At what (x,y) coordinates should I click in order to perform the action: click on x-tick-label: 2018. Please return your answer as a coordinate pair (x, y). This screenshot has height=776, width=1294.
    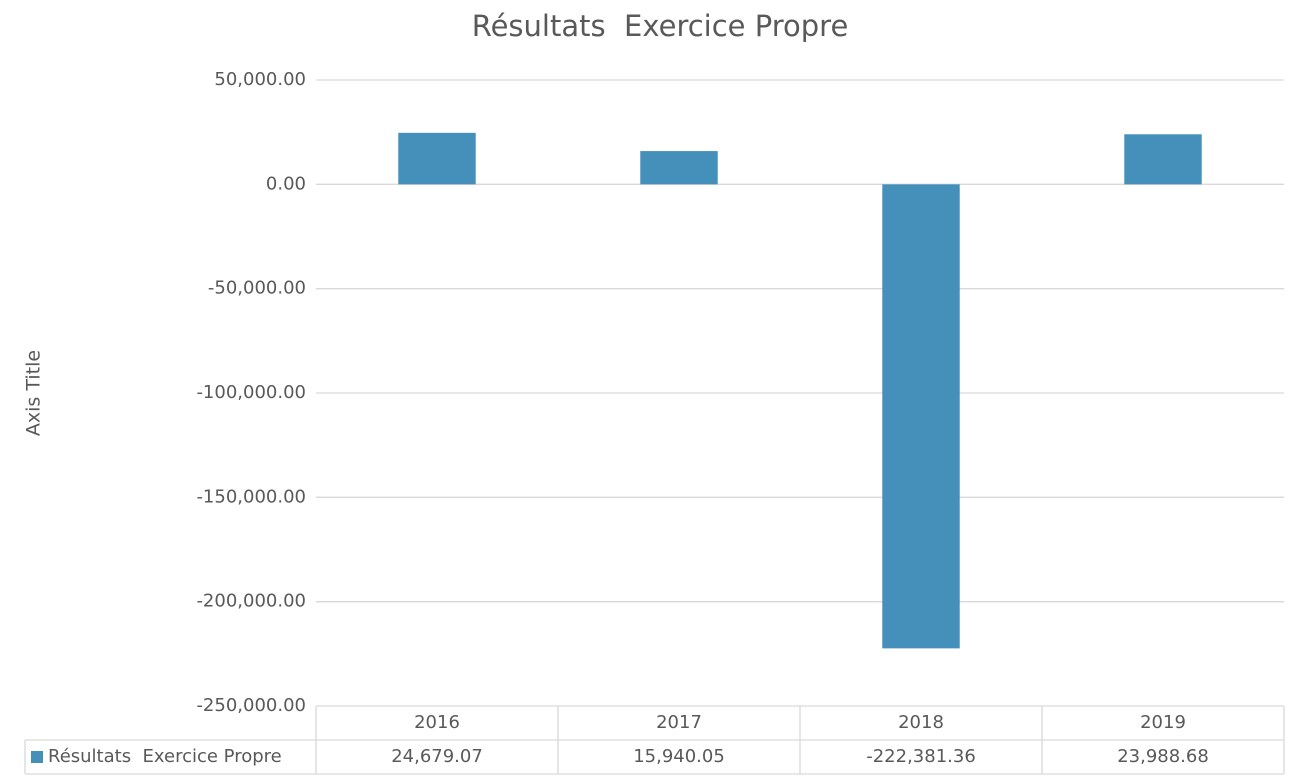
    Looking at the image, I should click on (921, 722).